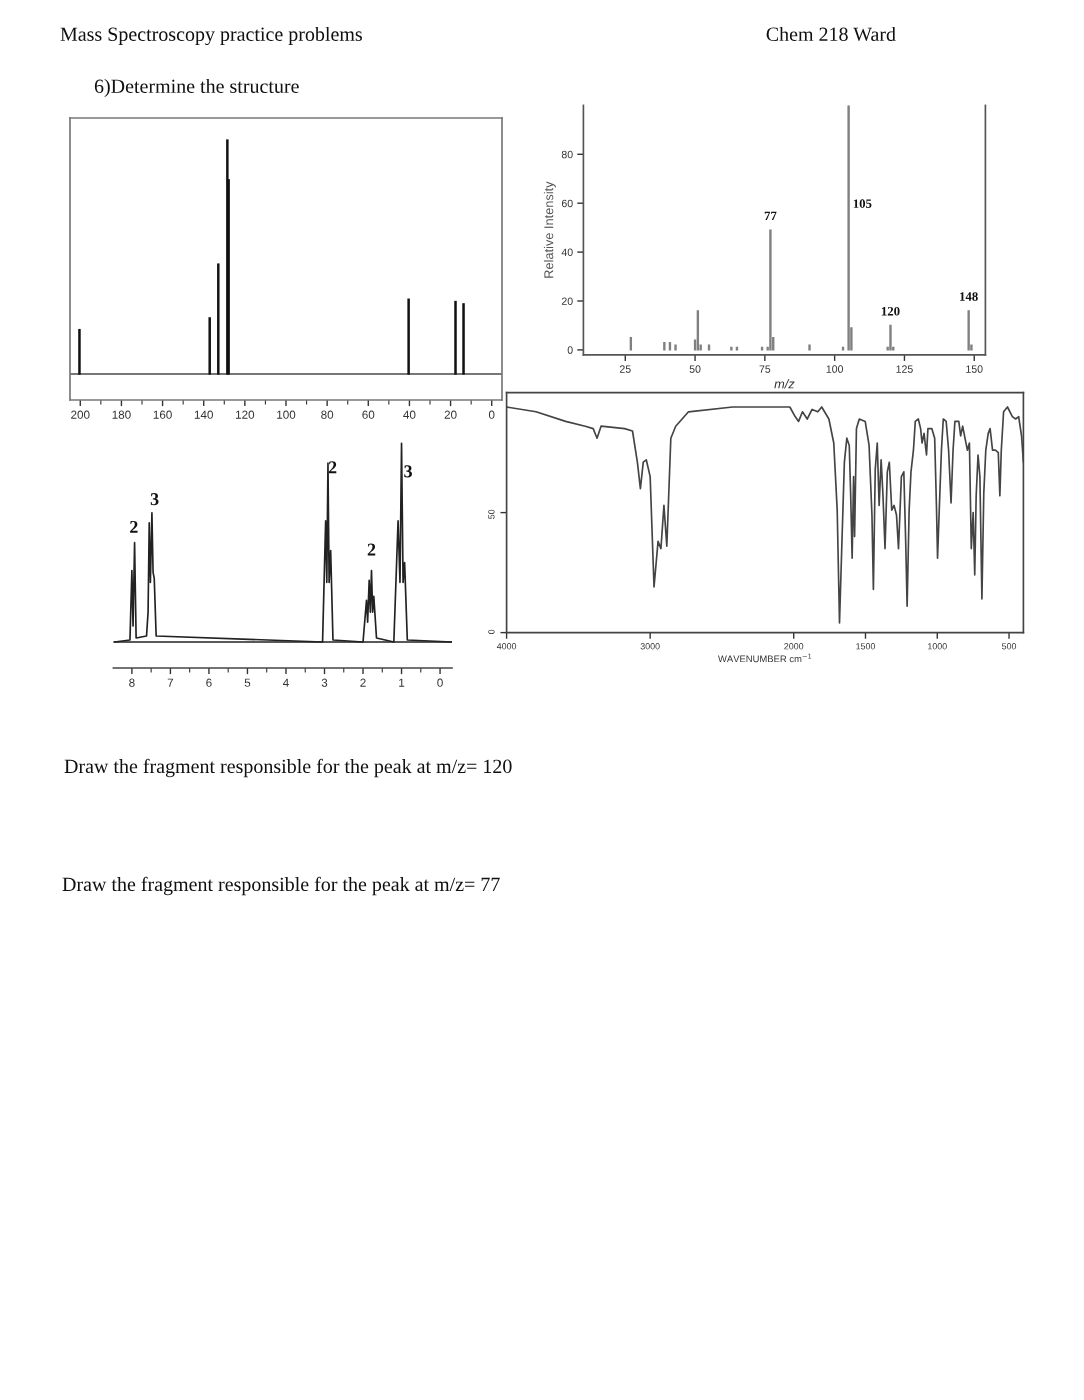  I want to click on text: Chem 218 Ward, so click(831, 34).